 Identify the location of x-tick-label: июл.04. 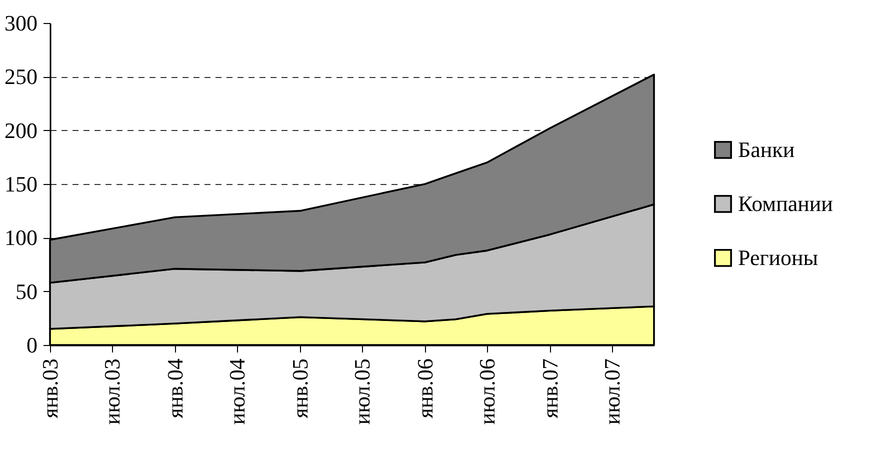
(237, 391).